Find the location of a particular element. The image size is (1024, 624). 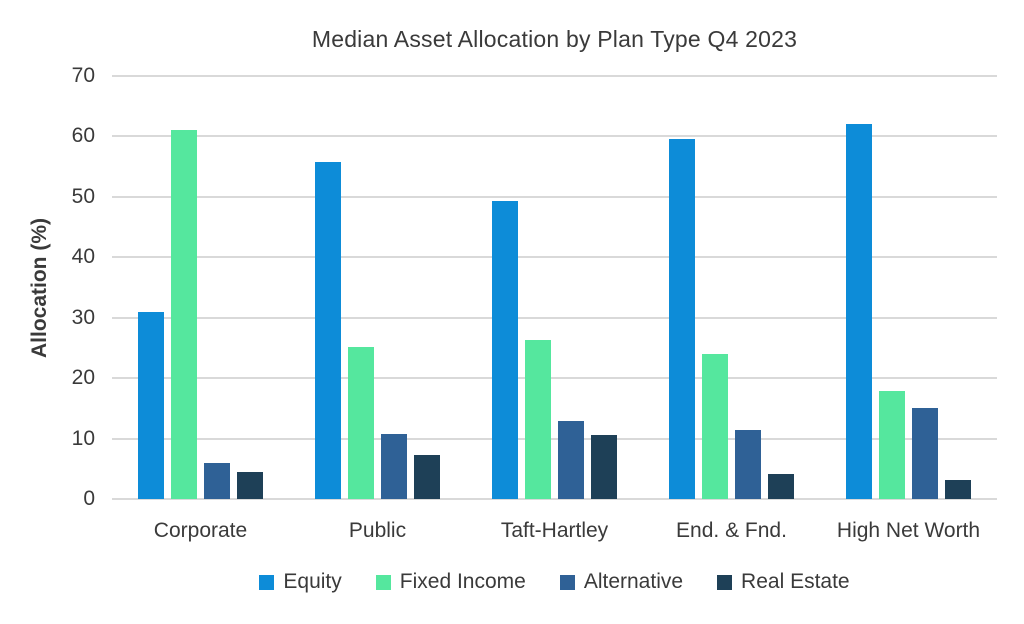

y-tick-label: 10 is located at coordinates (83, 438).